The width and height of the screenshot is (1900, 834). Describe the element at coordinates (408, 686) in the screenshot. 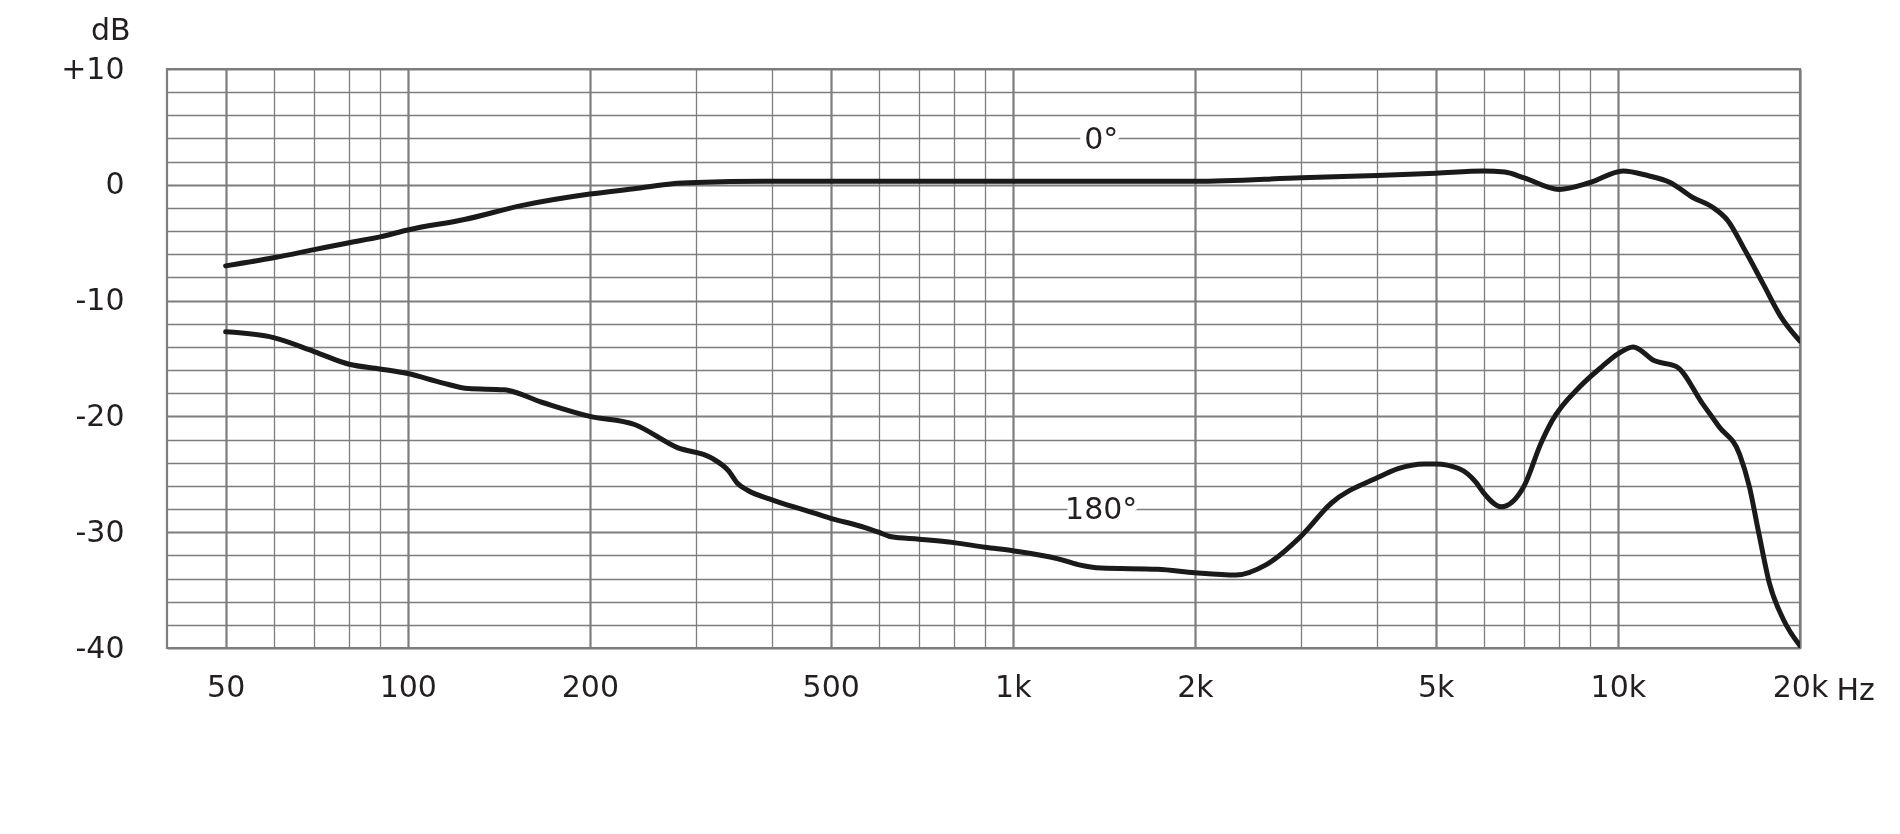

I see `x-tick-label: 100` at that location.